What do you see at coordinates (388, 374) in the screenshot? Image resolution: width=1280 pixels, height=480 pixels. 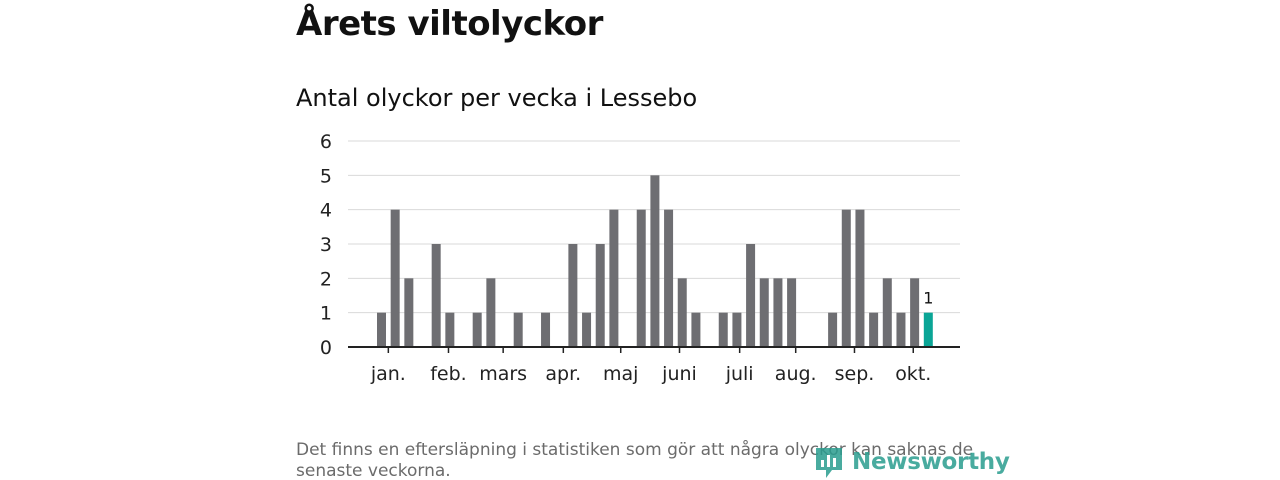 I see `x-tick-label: jan.` at bounding box center [388, 374].